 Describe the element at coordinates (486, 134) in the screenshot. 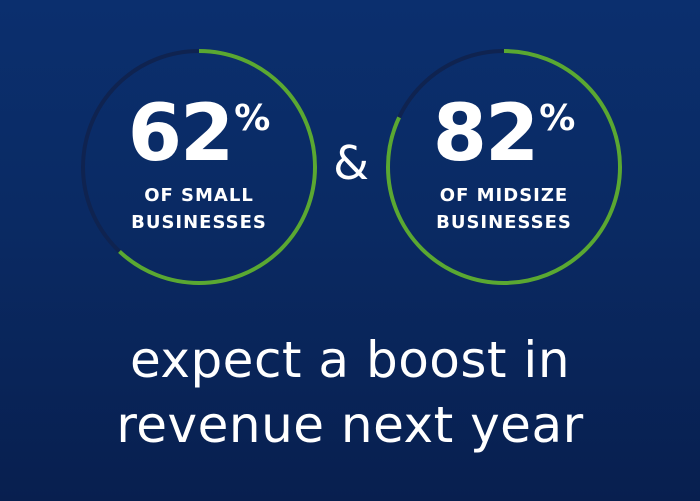

I see `midsize-business-percent-value: 82` at that location.